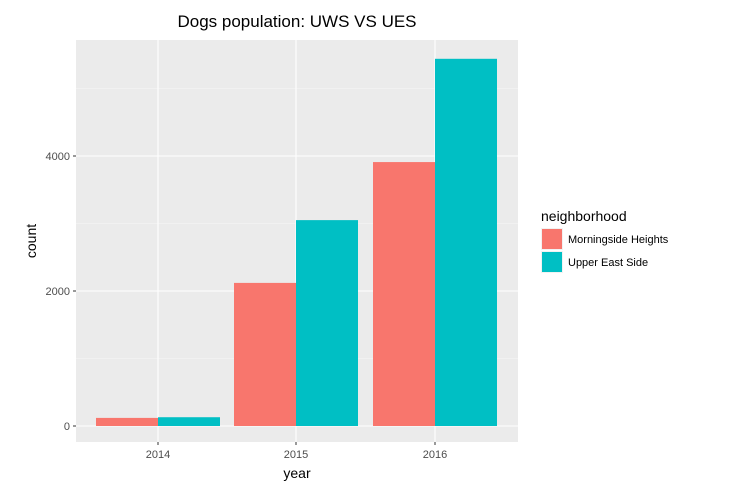 This screenshot has width=729, height=496. I want to click on chart-title: Dogs population: UWS VS UES, so click(296, 21).